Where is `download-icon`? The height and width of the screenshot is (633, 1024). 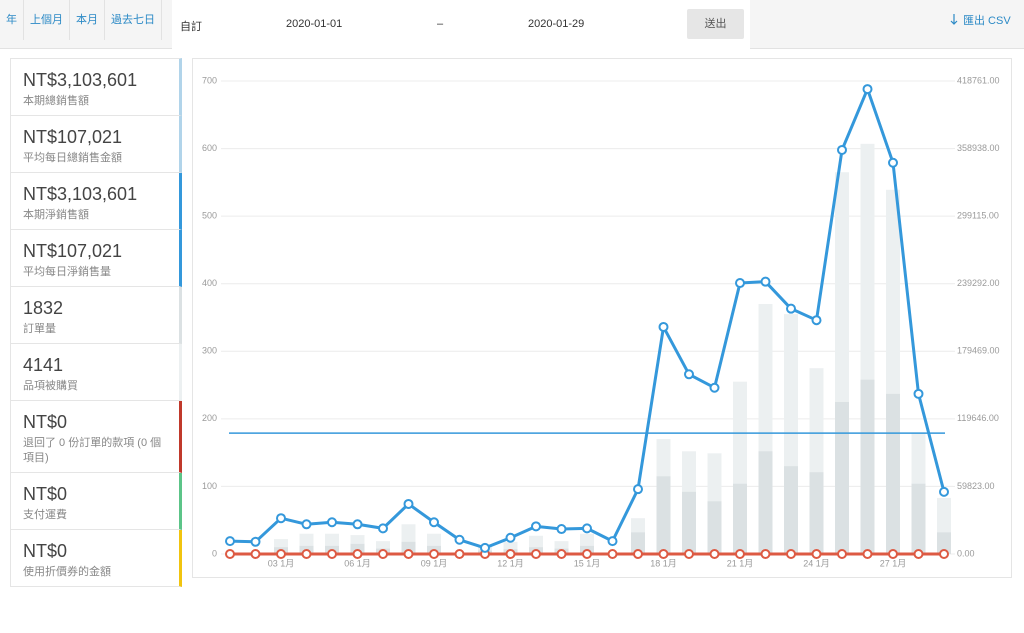
download-icon is located at coordinates (954, 19).